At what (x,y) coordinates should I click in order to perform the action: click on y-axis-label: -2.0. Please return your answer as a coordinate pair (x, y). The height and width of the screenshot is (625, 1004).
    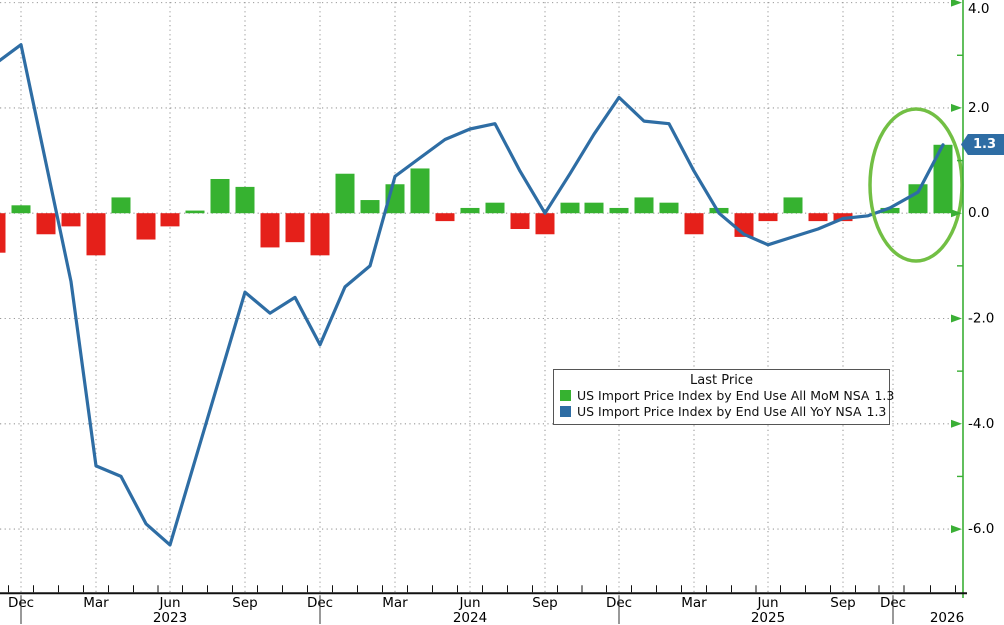
    Looking at the image, I should click on (981, 318).